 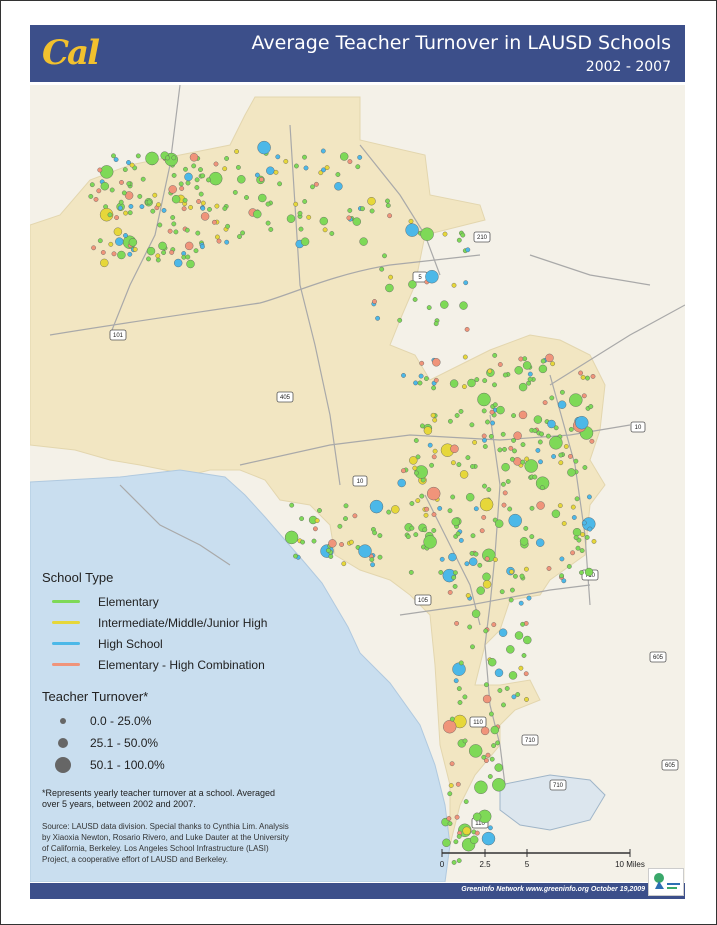 What do you see at coordinates (121, 721) in the screenshot?
I see `legend-label: 0.0 - 25.0%` at bounding box center [121, 721].